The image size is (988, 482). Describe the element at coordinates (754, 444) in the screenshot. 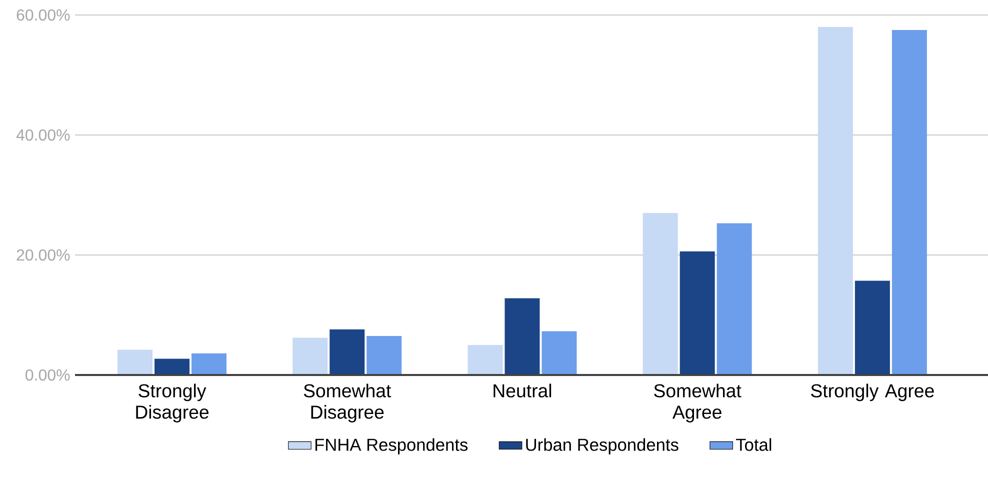

I see `legend-label: Total` at that location.